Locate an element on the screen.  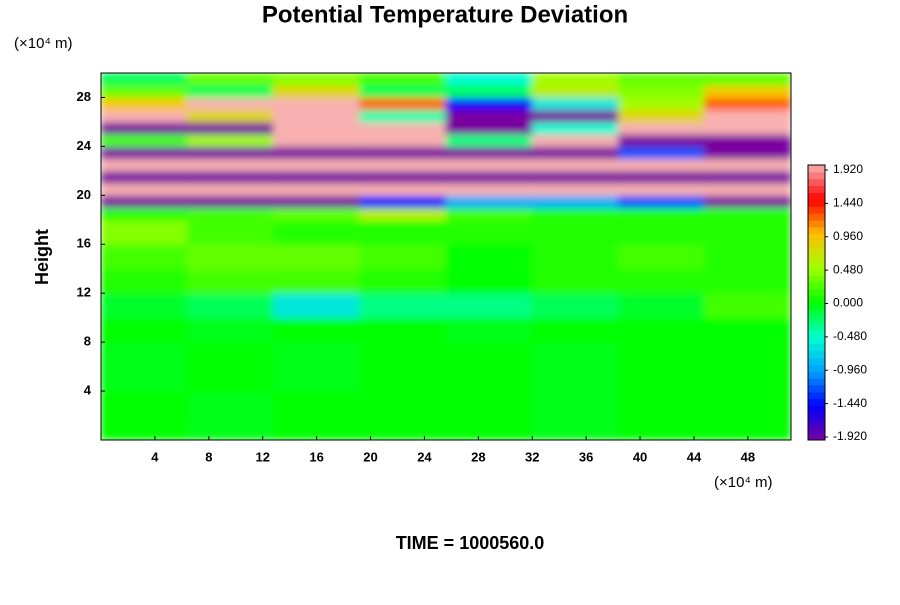
colorbar-tick-label: 1.440 is located at coordinates (848, 203).